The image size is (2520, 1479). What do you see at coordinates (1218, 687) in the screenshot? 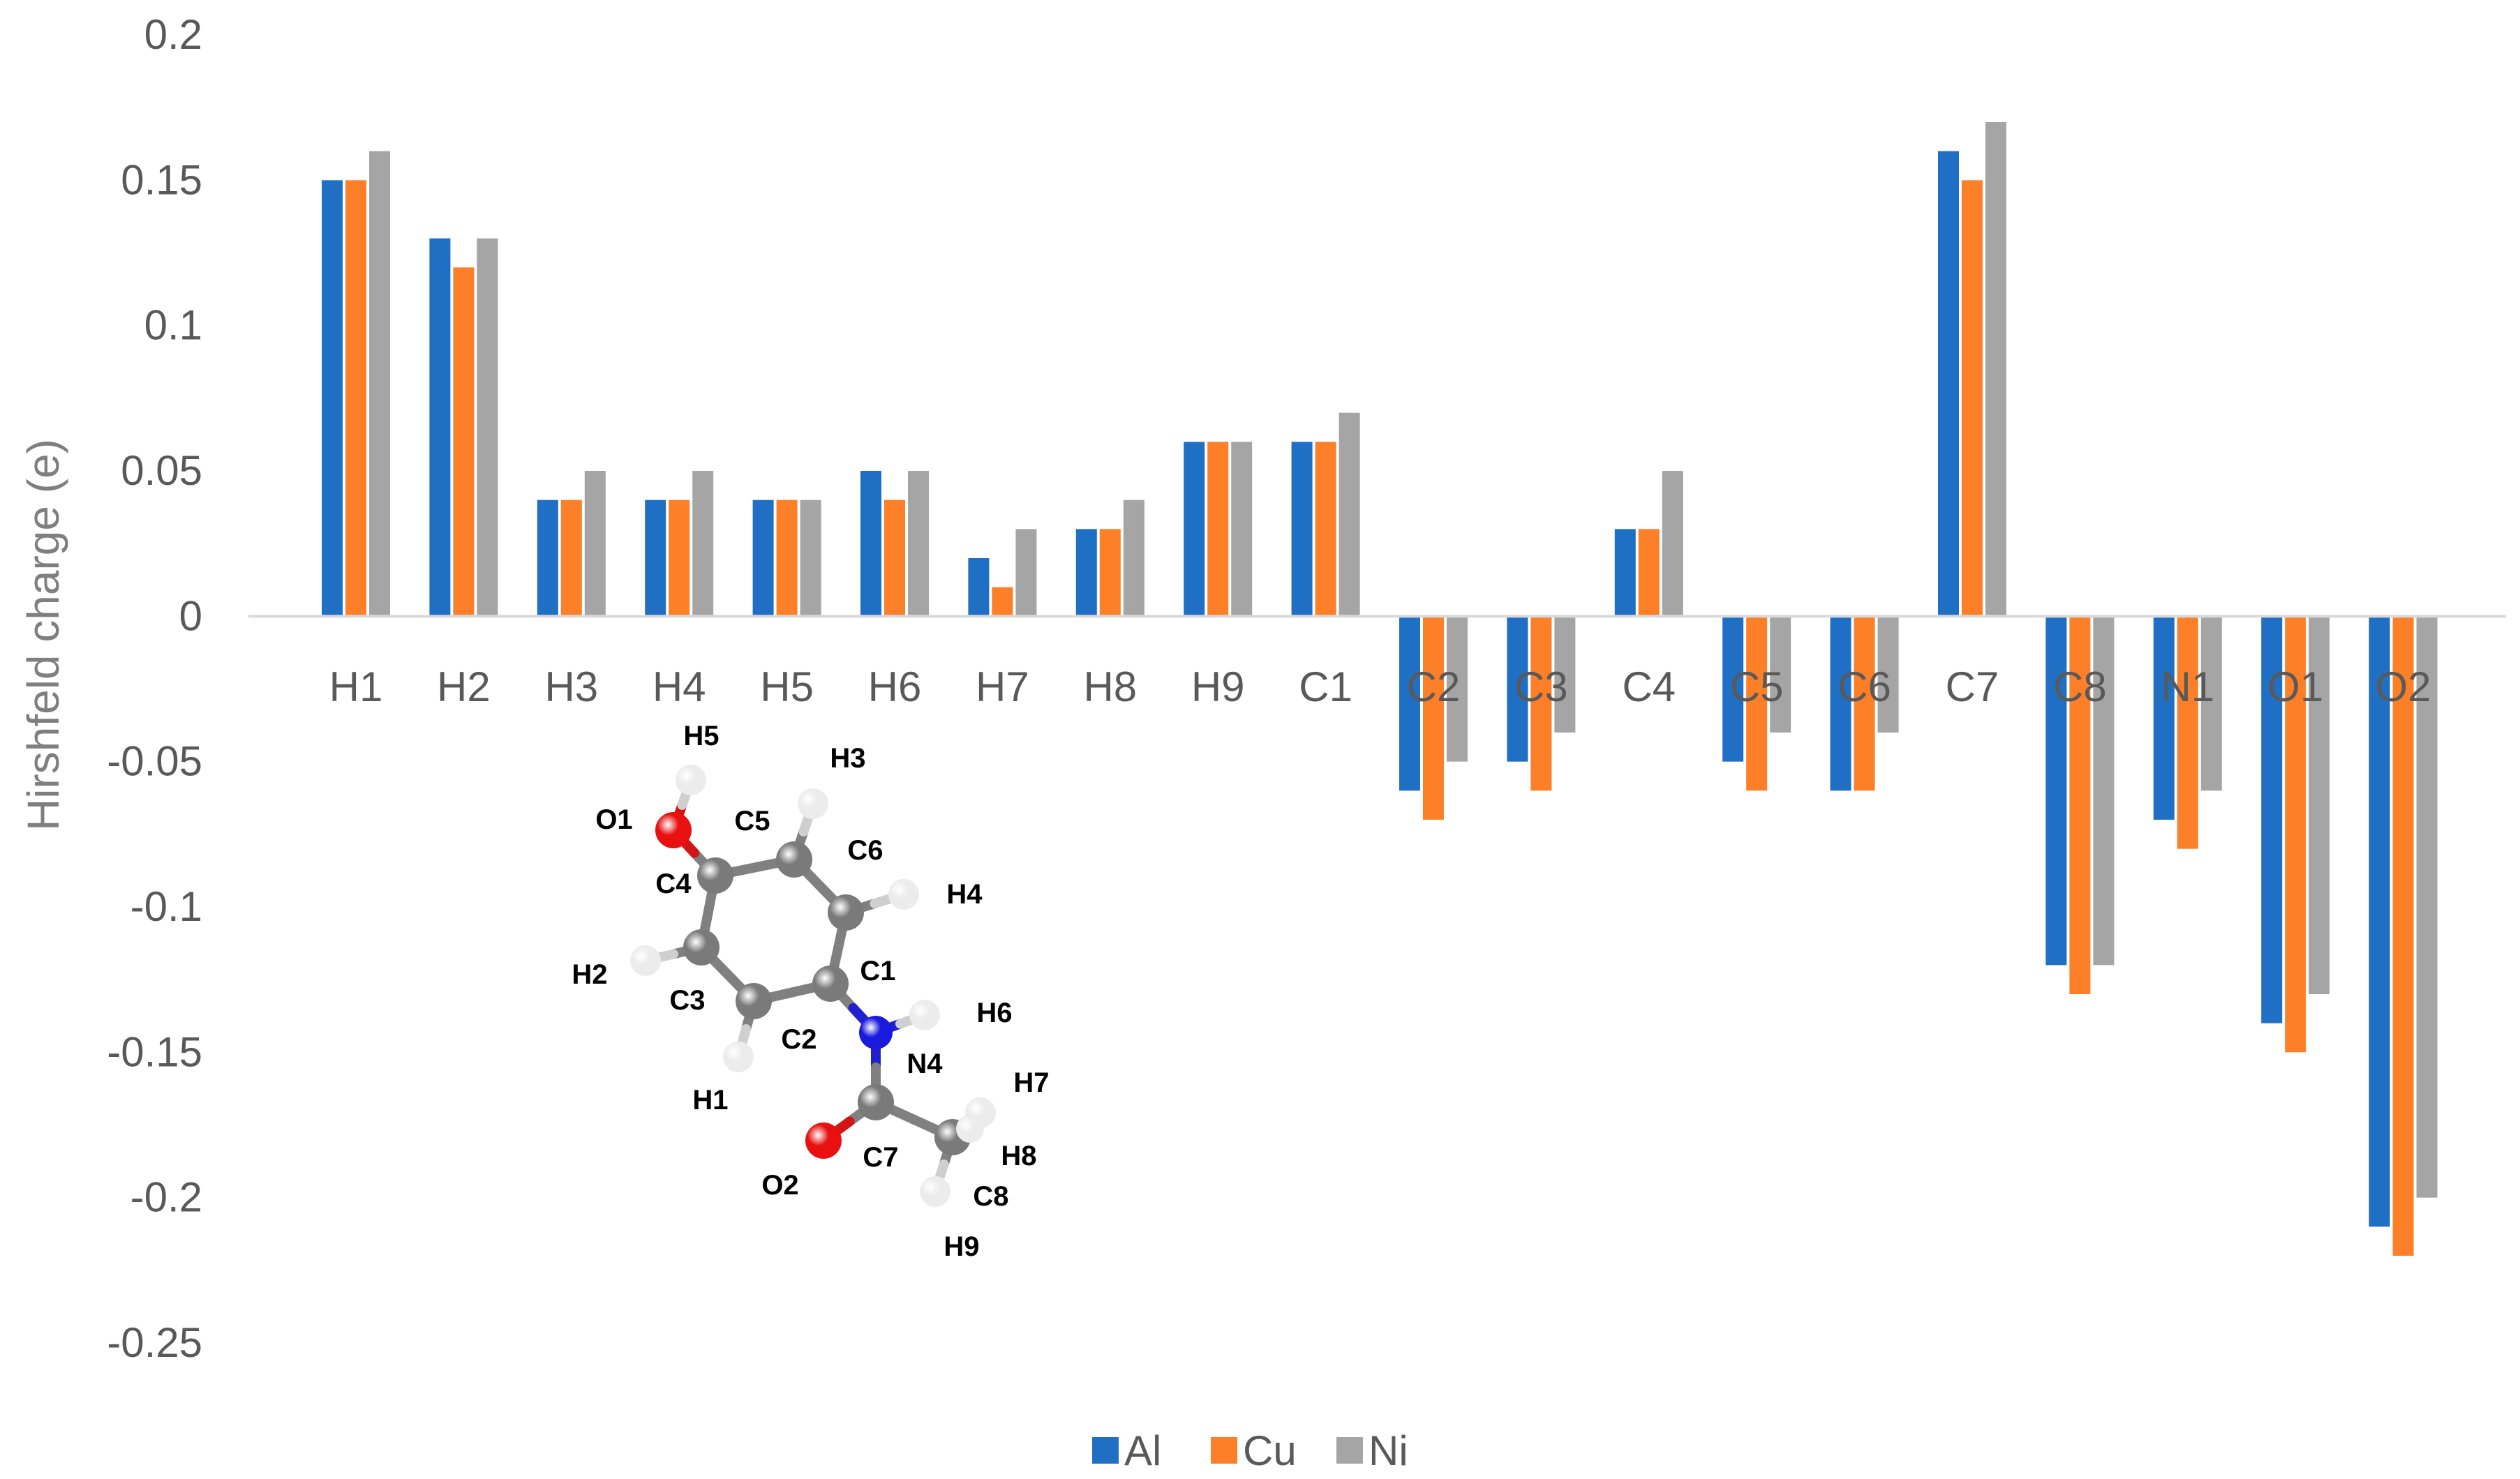
I see `x-category-label: H9` at bounding box center [1218, 687].